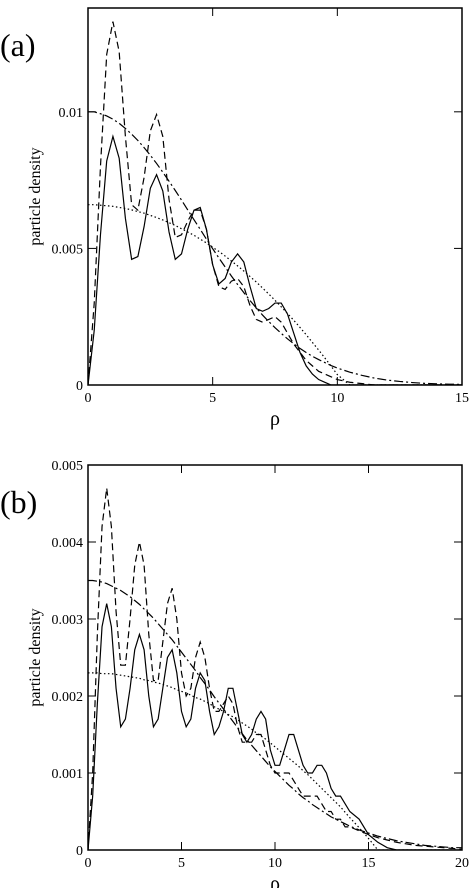 The image size is (474, 888). I want to click on panel-label: (a), so click(18, 45).